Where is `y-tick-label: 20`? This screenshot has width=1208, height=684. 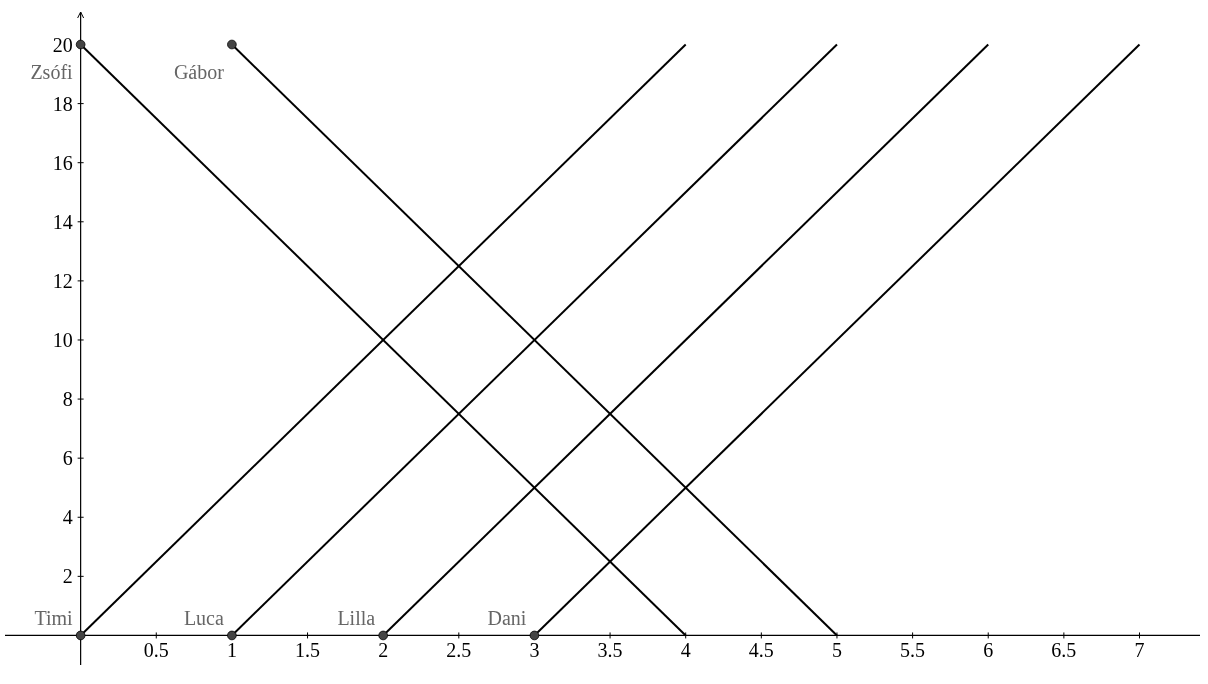
y-tick-label: 20 is located at coordinates (62, 44).